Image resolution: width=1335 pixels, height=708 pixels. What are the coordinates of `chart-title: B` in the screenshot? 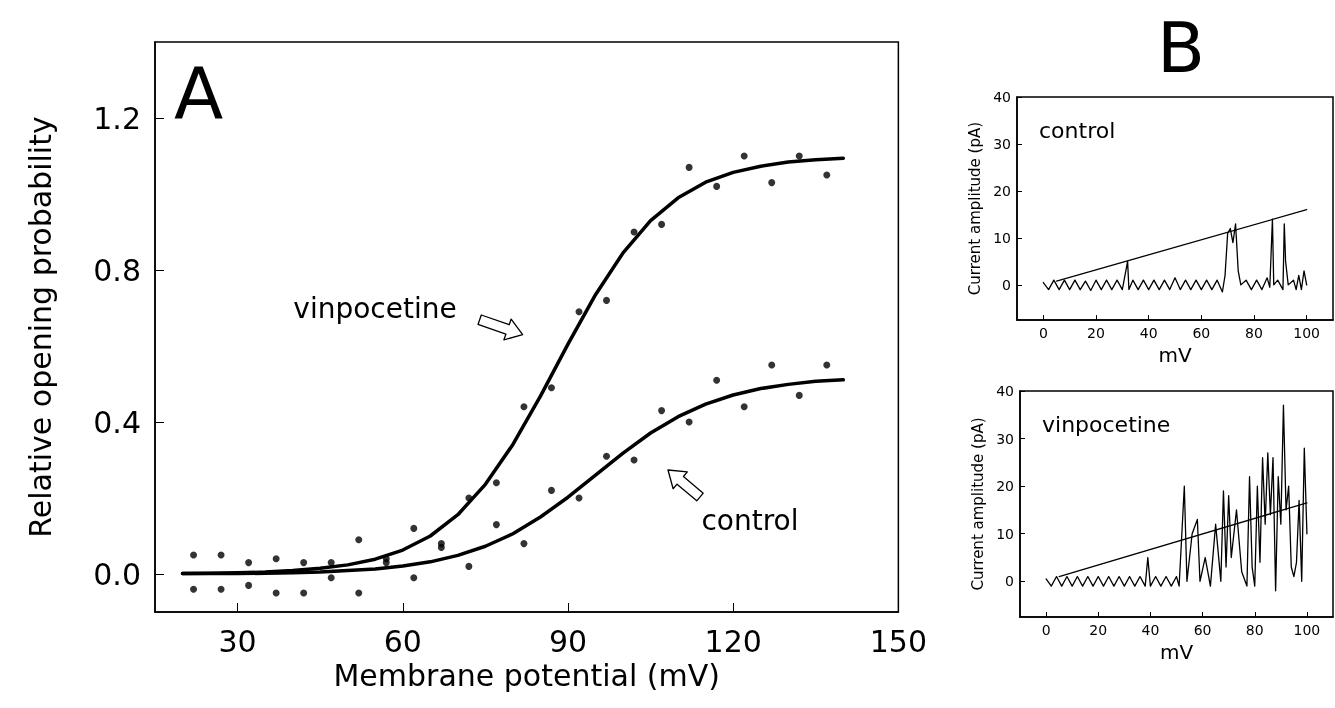 It's located at (1180, 48).